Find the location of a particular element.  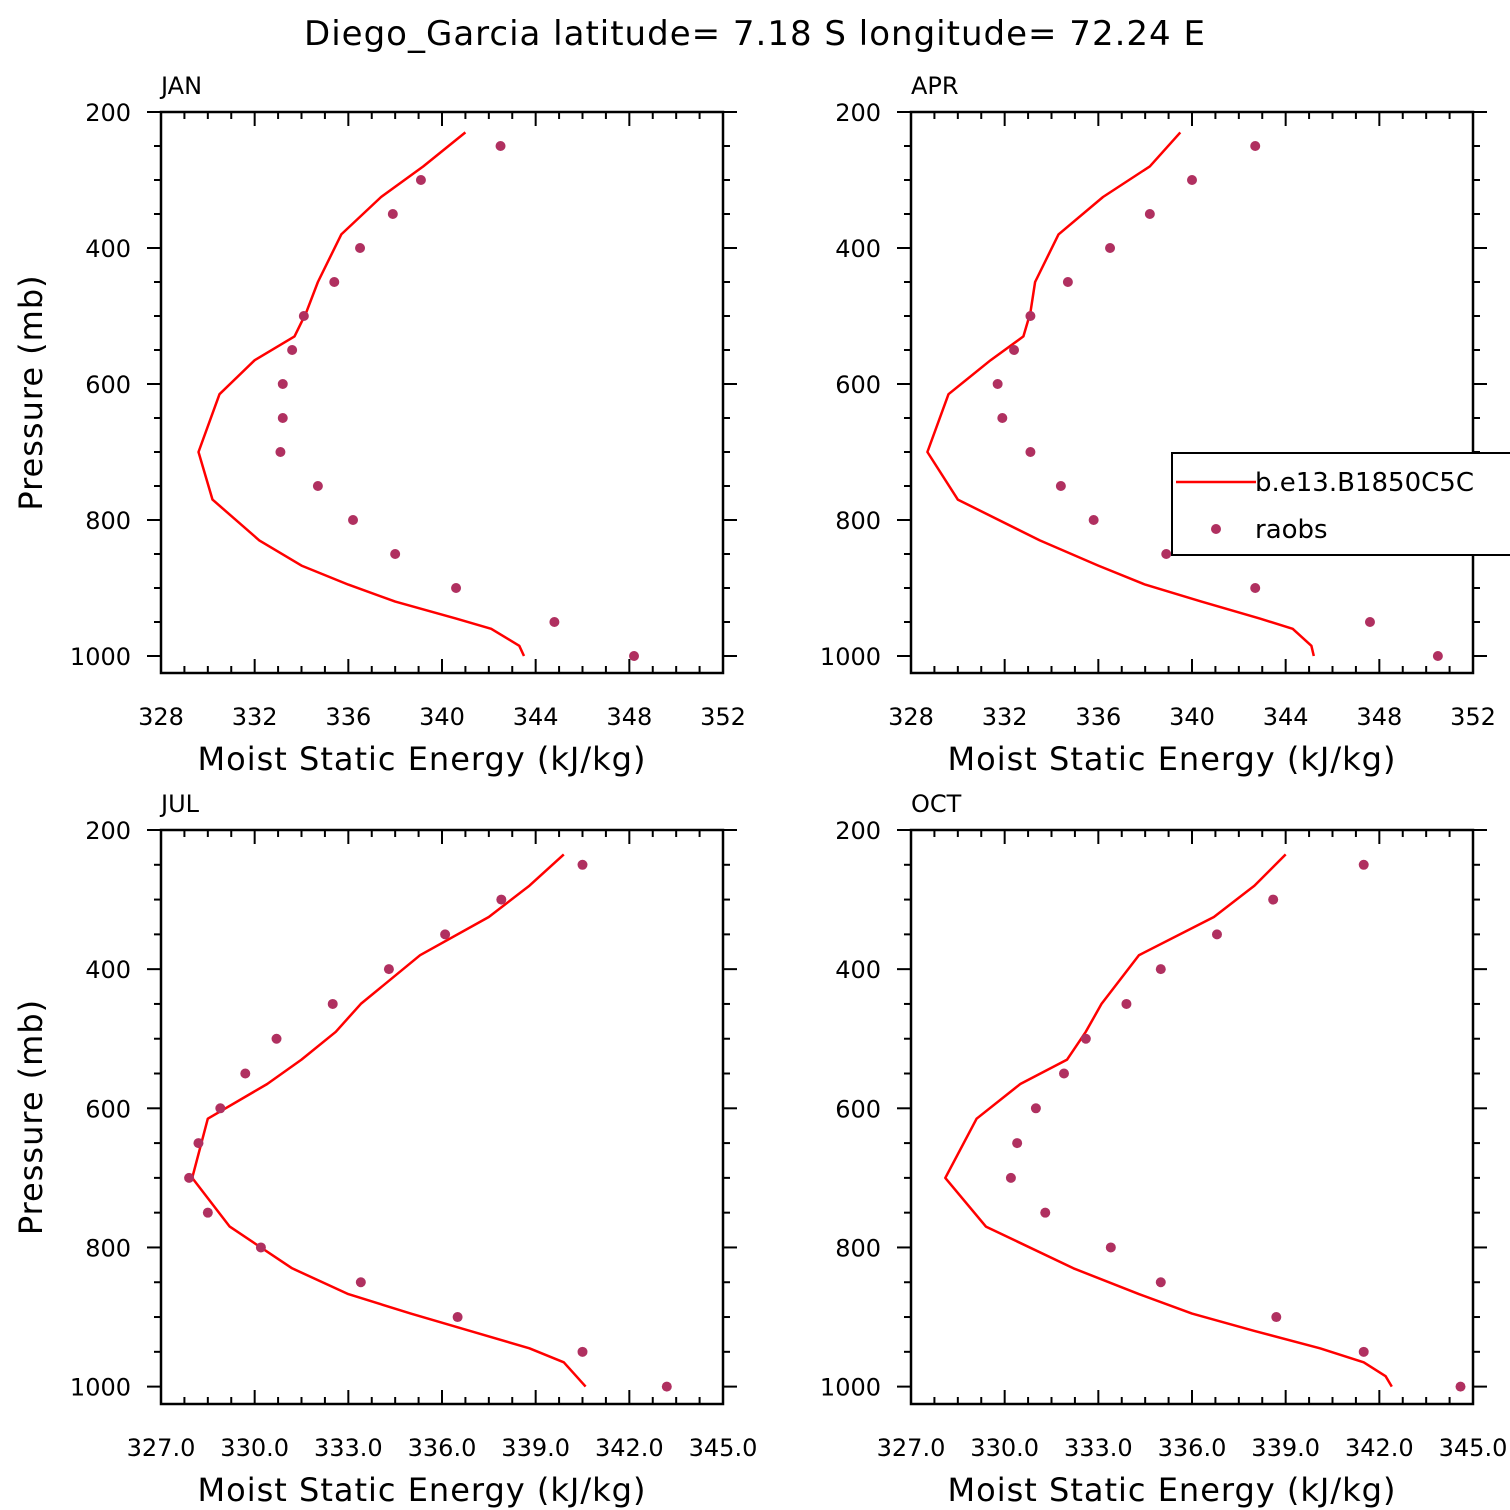

panel-title: JUL is located at coordinates (179, 804).